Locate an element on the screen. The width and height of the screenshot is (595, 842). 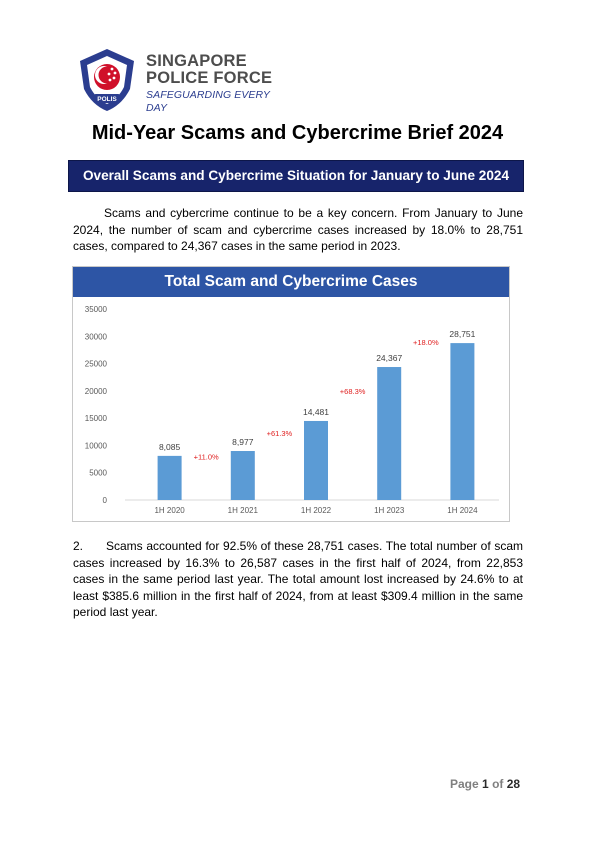
y-tick-label: 25000 is located at coordinates (96, 364).